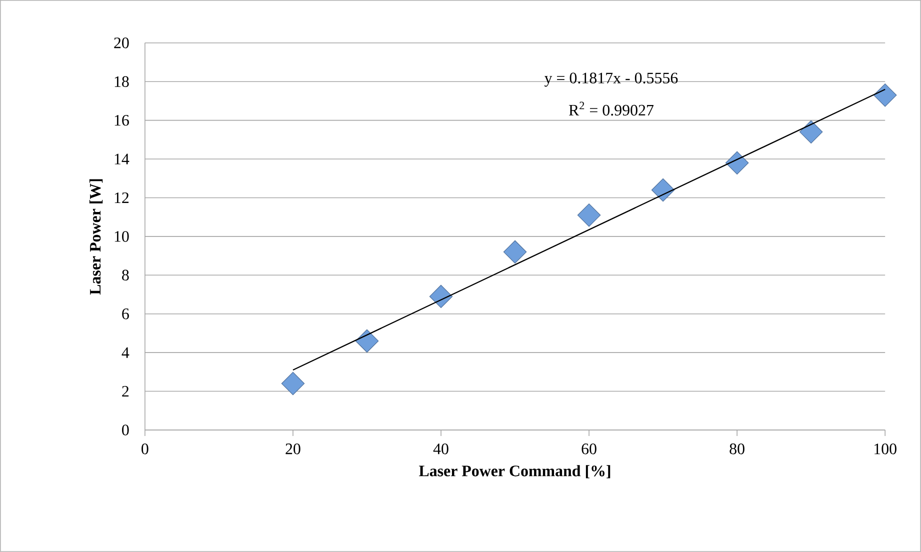 The image size is (921, 552). Describe the element at coordinates (121, 82) in the screenshot. I see `y-tick-label: 18` at that location.